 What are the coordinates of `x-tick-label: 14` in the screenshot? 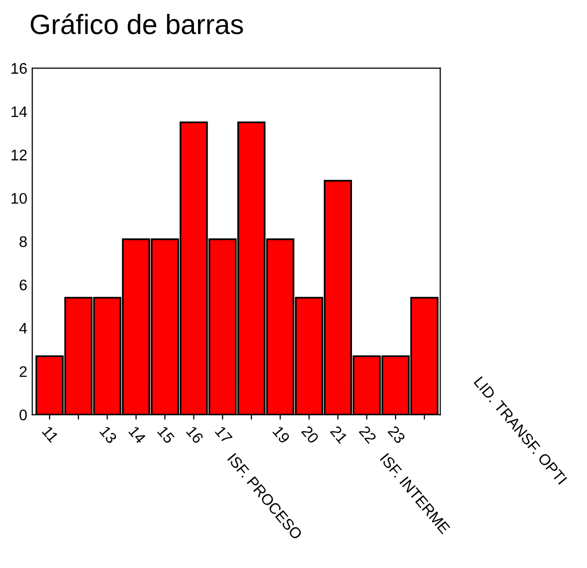 It's located at (137, 435).